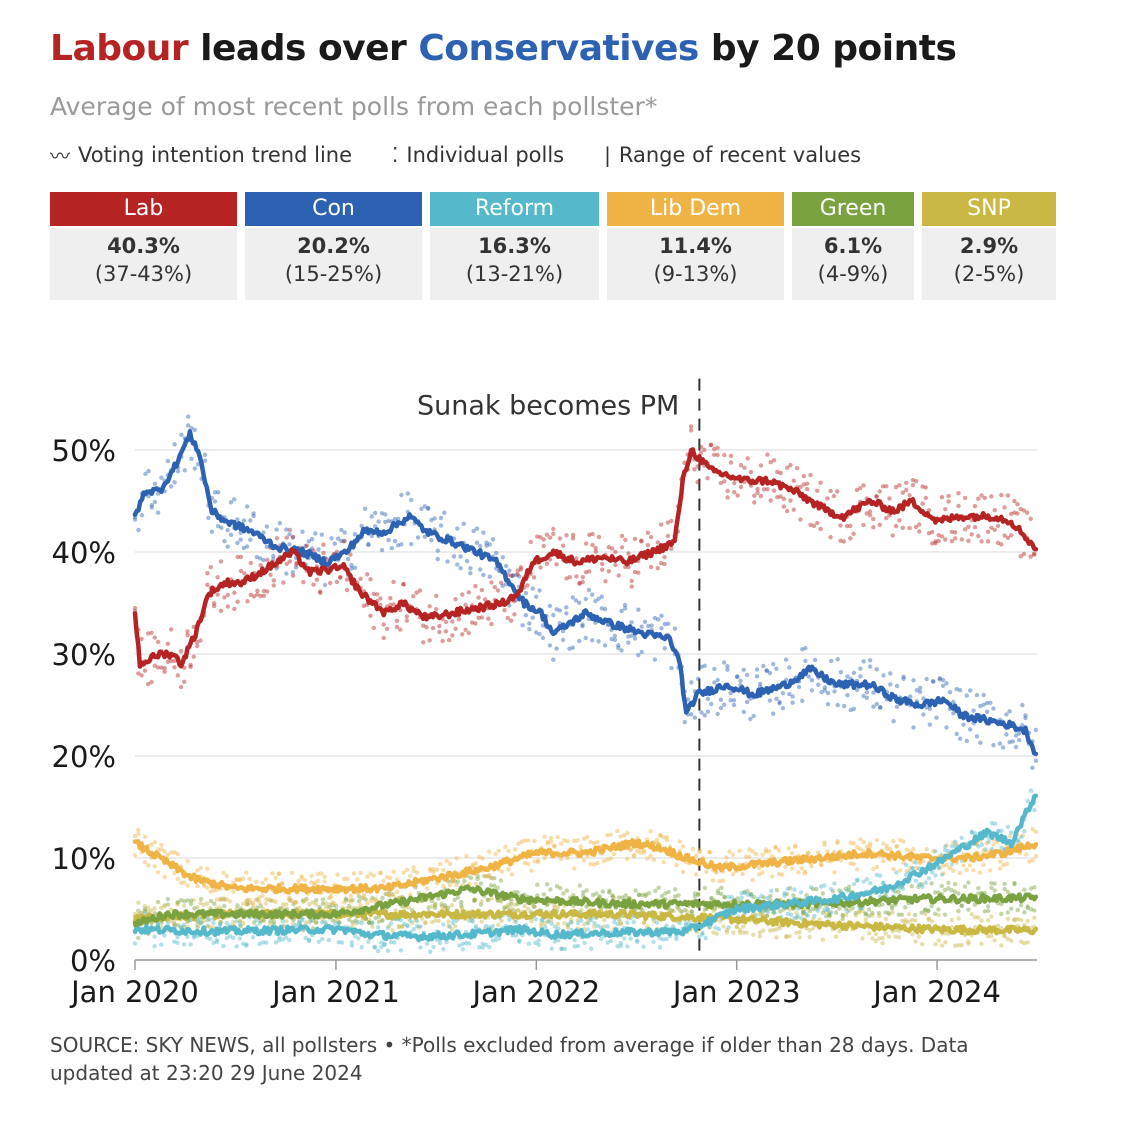 Image resolution: width=1130 pixels, height=1132 pixels. I want to click on party-range: (13-21%), so click(514, 274).